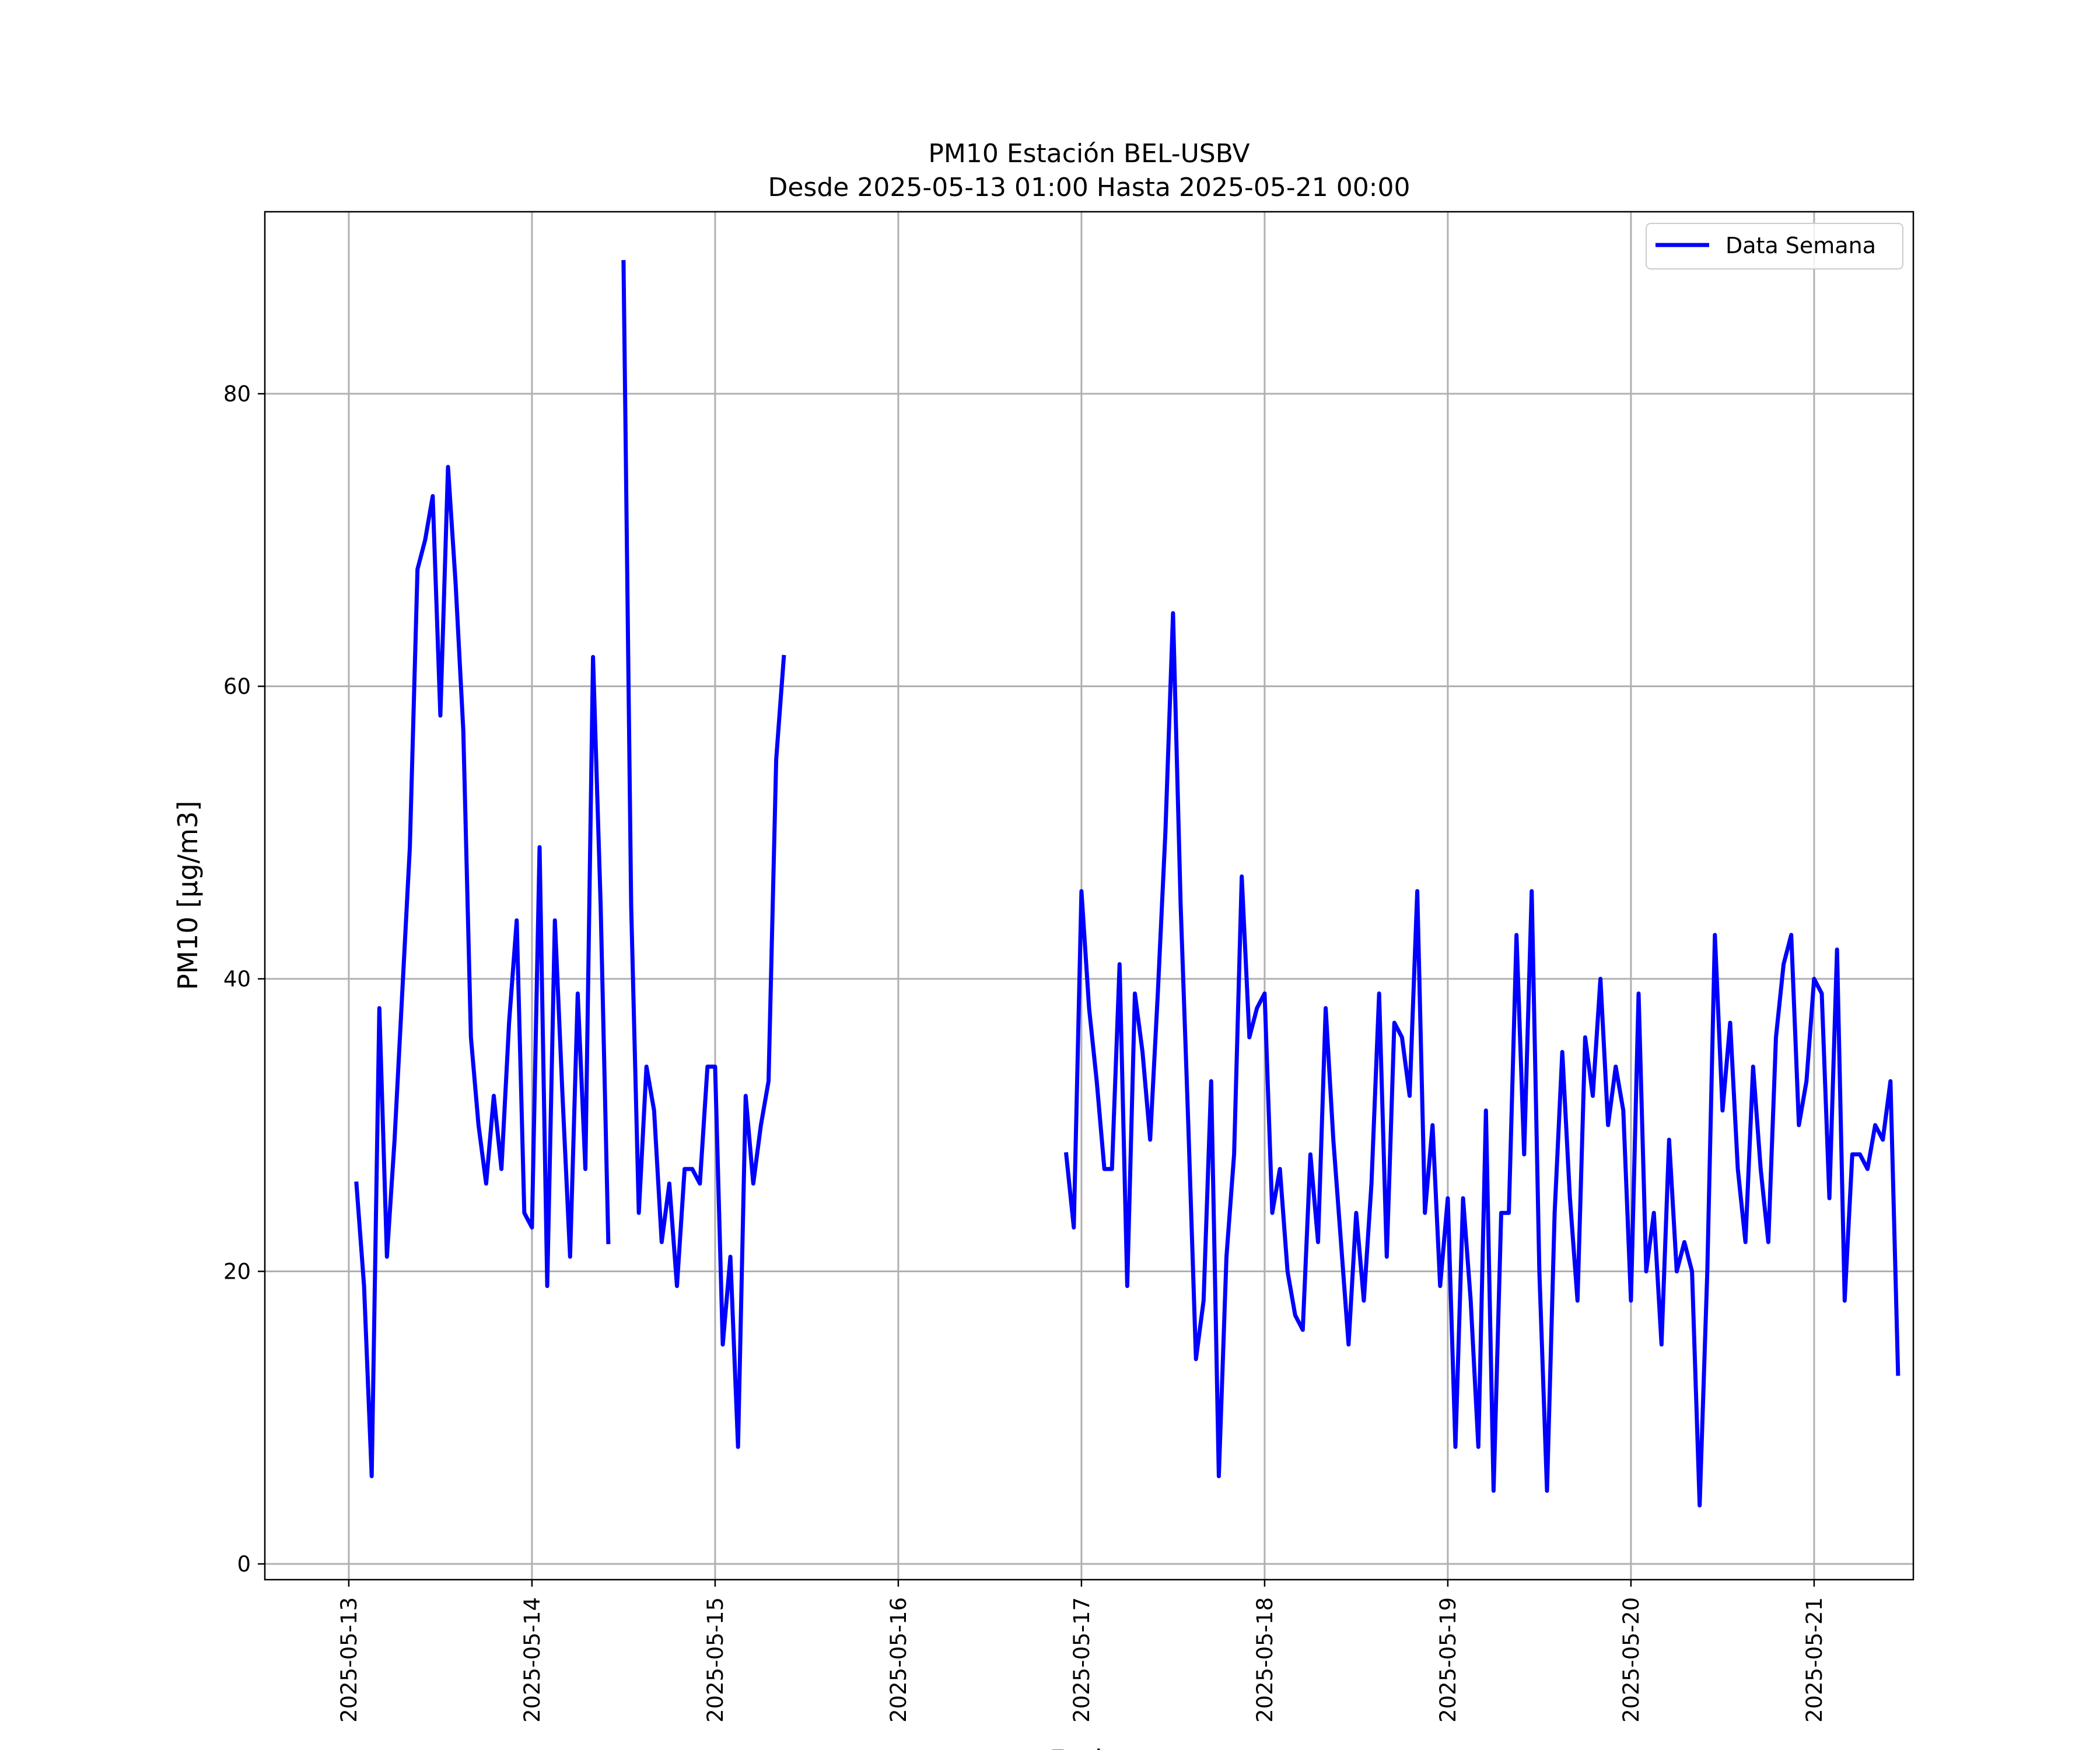 This screenshot has width=2100, height=1750. I want to click on y-tick-label: 20, so click(237, 1272).